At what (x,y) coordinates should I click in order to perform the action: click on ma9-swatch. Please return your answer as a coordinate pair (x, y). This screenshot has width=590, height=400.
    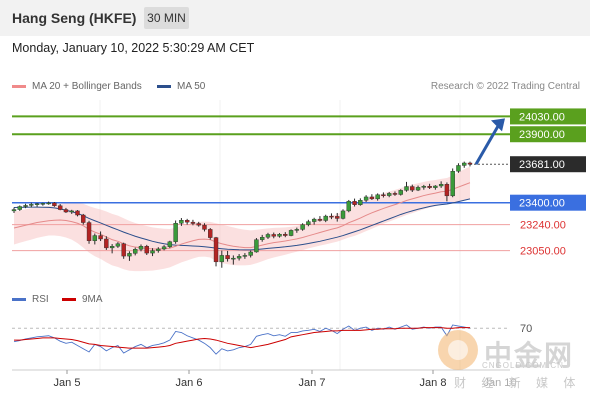
    Looking at the image, I should click on (69, 299).